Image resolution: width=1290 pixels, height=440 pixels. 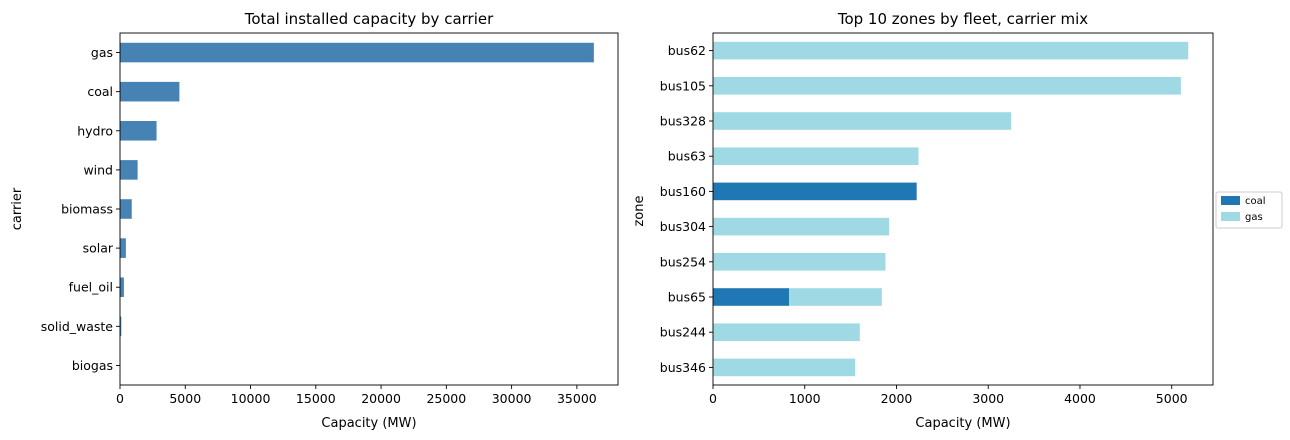 What do you see at coordinates (815, 191) in the screenshot?
I see `bar-bus160-coal` at bounding box center [815, 191].